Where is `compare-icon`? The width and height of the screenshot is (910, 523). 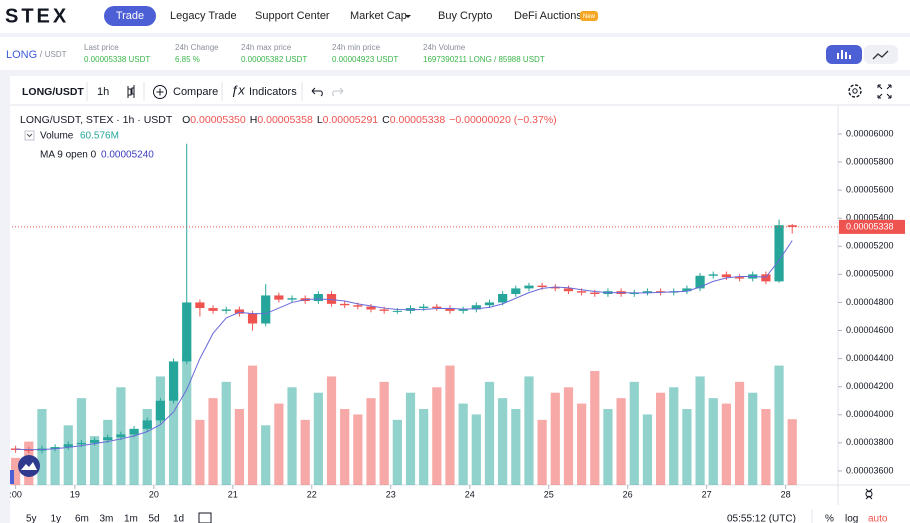
compare-icon is located at coordinates (160, 92).